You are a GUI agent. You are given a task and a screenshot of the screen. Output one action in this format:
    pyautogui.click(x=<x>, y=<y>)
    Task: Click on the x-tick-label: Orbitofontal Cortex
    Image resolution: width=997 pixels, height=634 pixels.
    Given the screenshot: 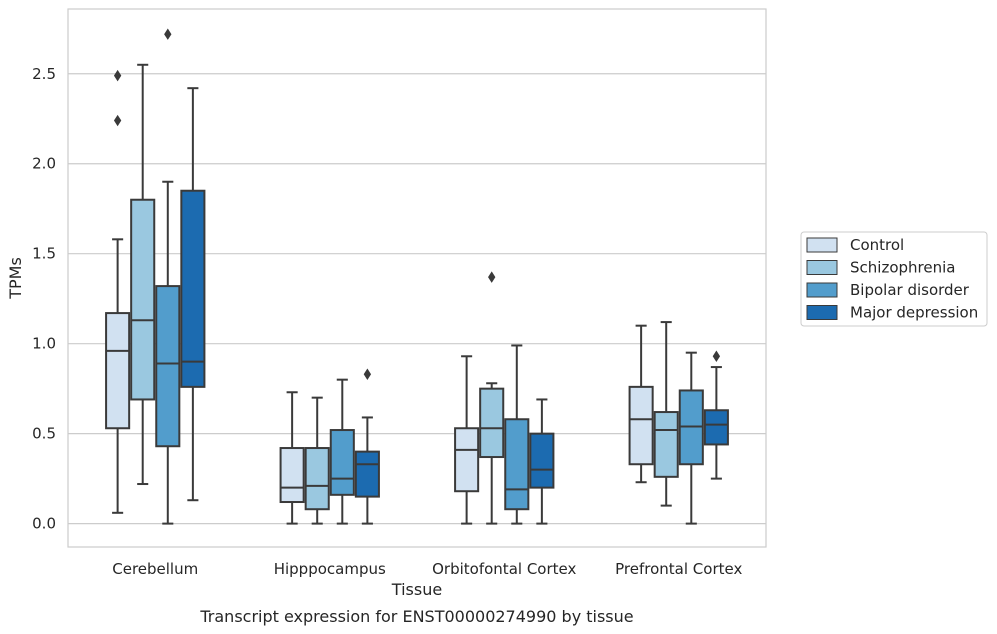 What is the action you would take?
    pyautogui.click(x=504, y=569)
    